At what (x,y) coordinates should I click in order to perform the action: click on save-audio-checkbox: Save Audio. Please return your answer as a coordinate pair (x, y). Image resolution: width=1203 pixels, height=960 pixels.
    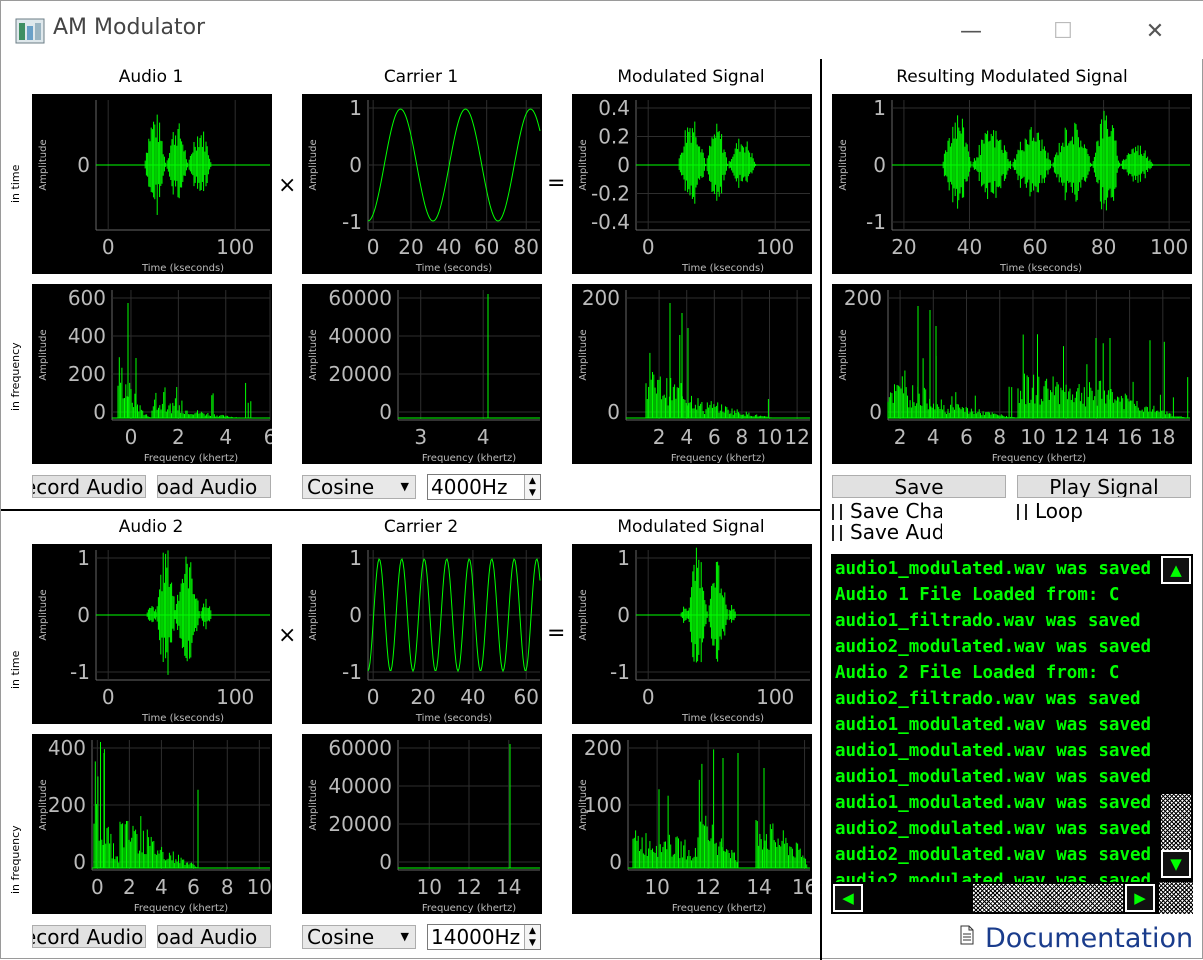
    Looking at the image, I should click on (887, 532).